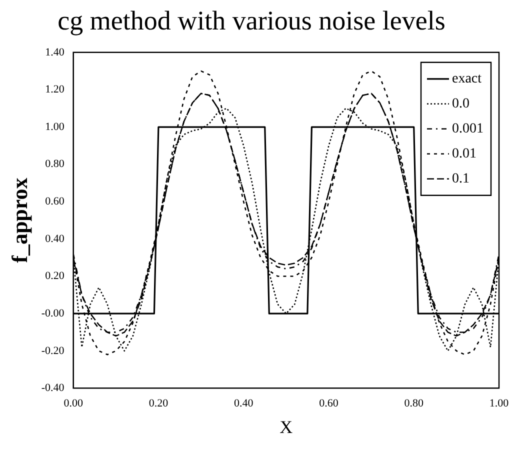  Describe the element at coordinates (53, 313) in the screenshot. I see `y-tick-label: -0.00` at that location.